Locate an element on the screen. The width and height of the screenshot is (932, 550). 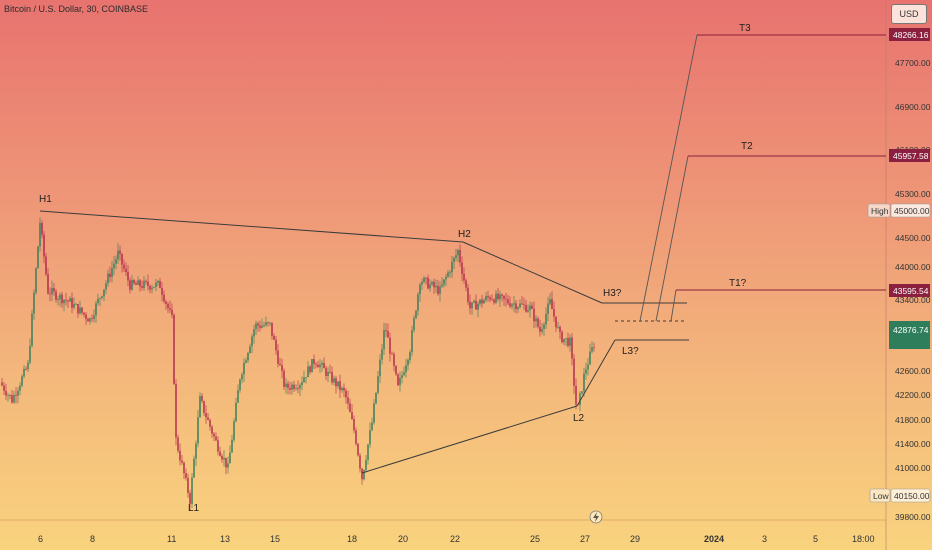
x-tick: 3 is located at coordinates (764, 539).